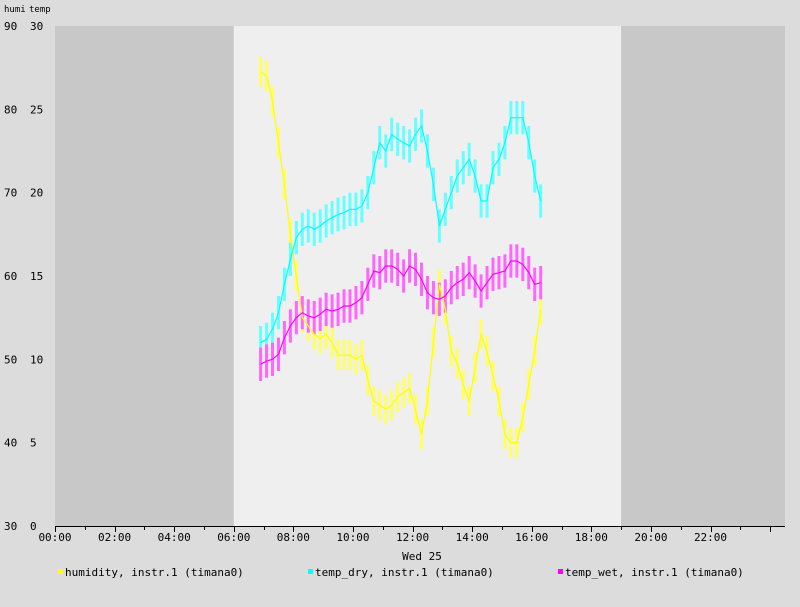  Describe the element at coordinates (60, 571) in the screenshot. I see `legend-swatch-humidity` at that location.